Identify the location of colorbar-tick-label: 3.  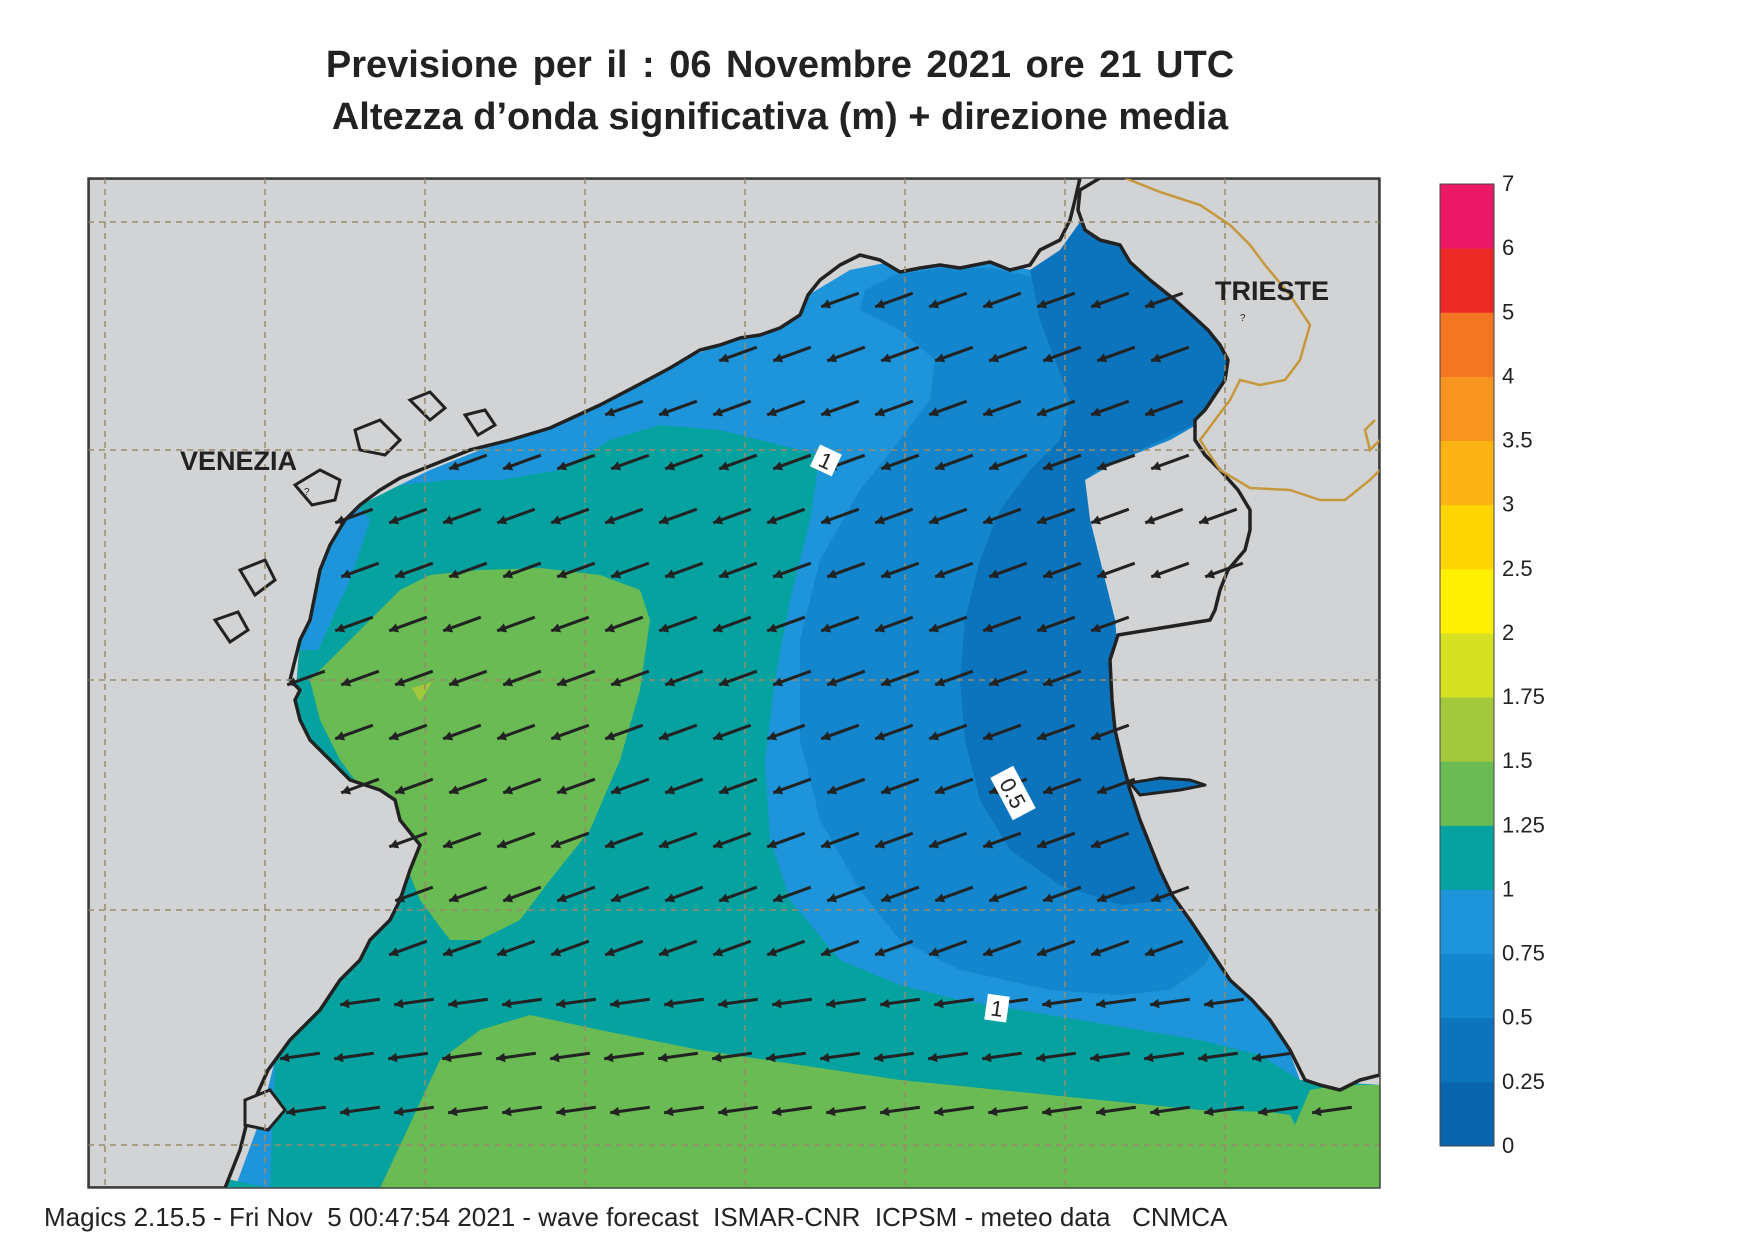
(1508, 504).